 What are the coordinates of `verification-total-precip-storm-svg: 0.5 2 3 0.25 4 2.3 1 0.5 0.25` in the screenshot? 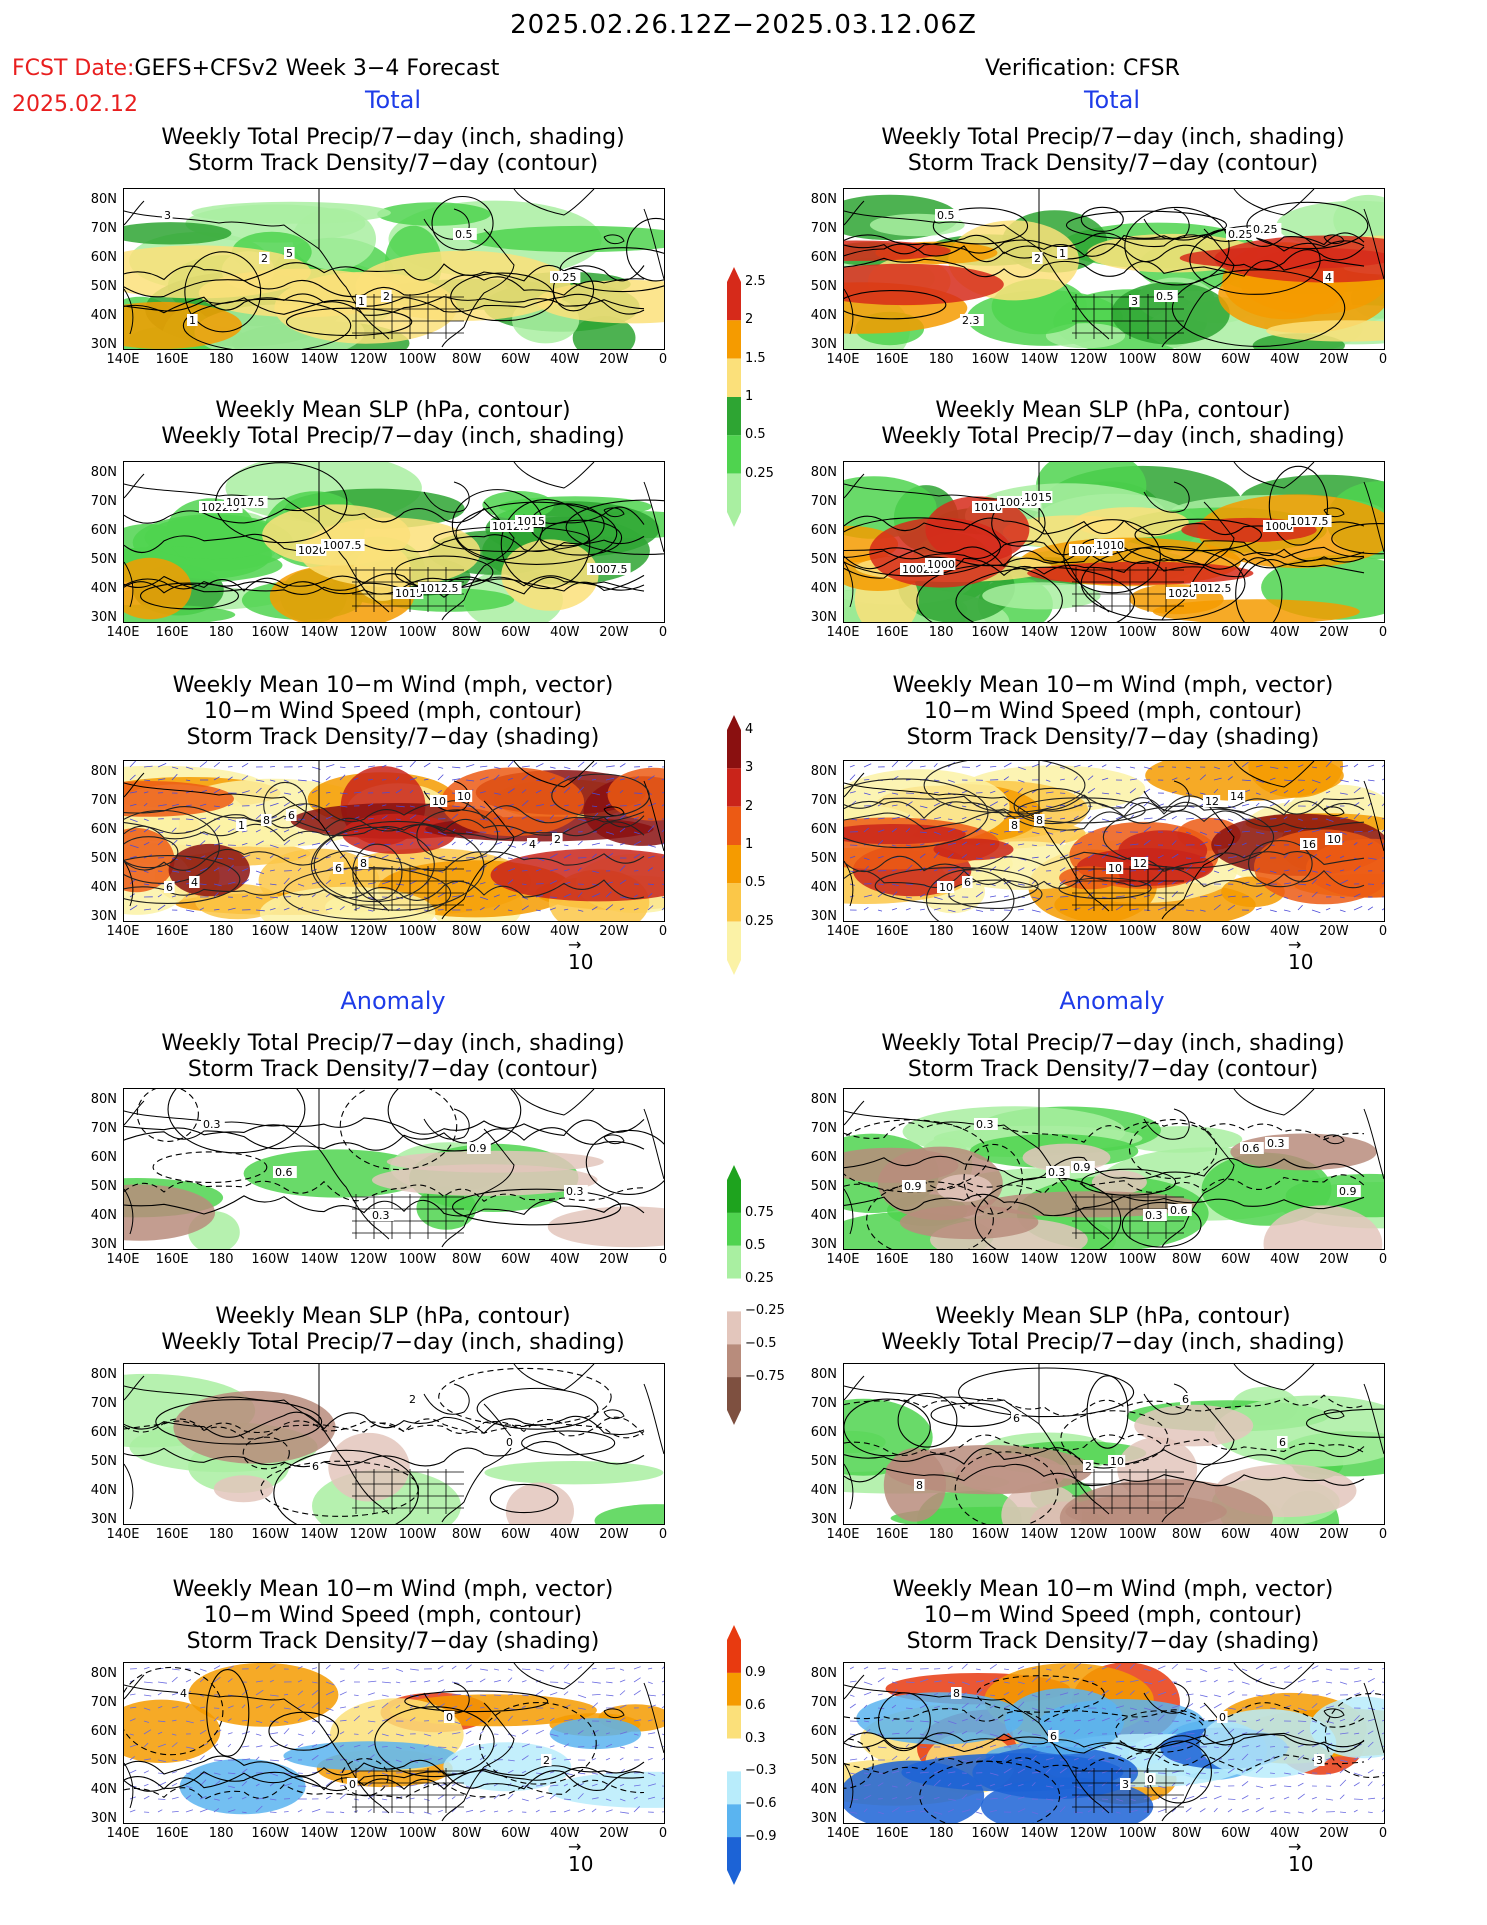 It's located at (1114, 269).